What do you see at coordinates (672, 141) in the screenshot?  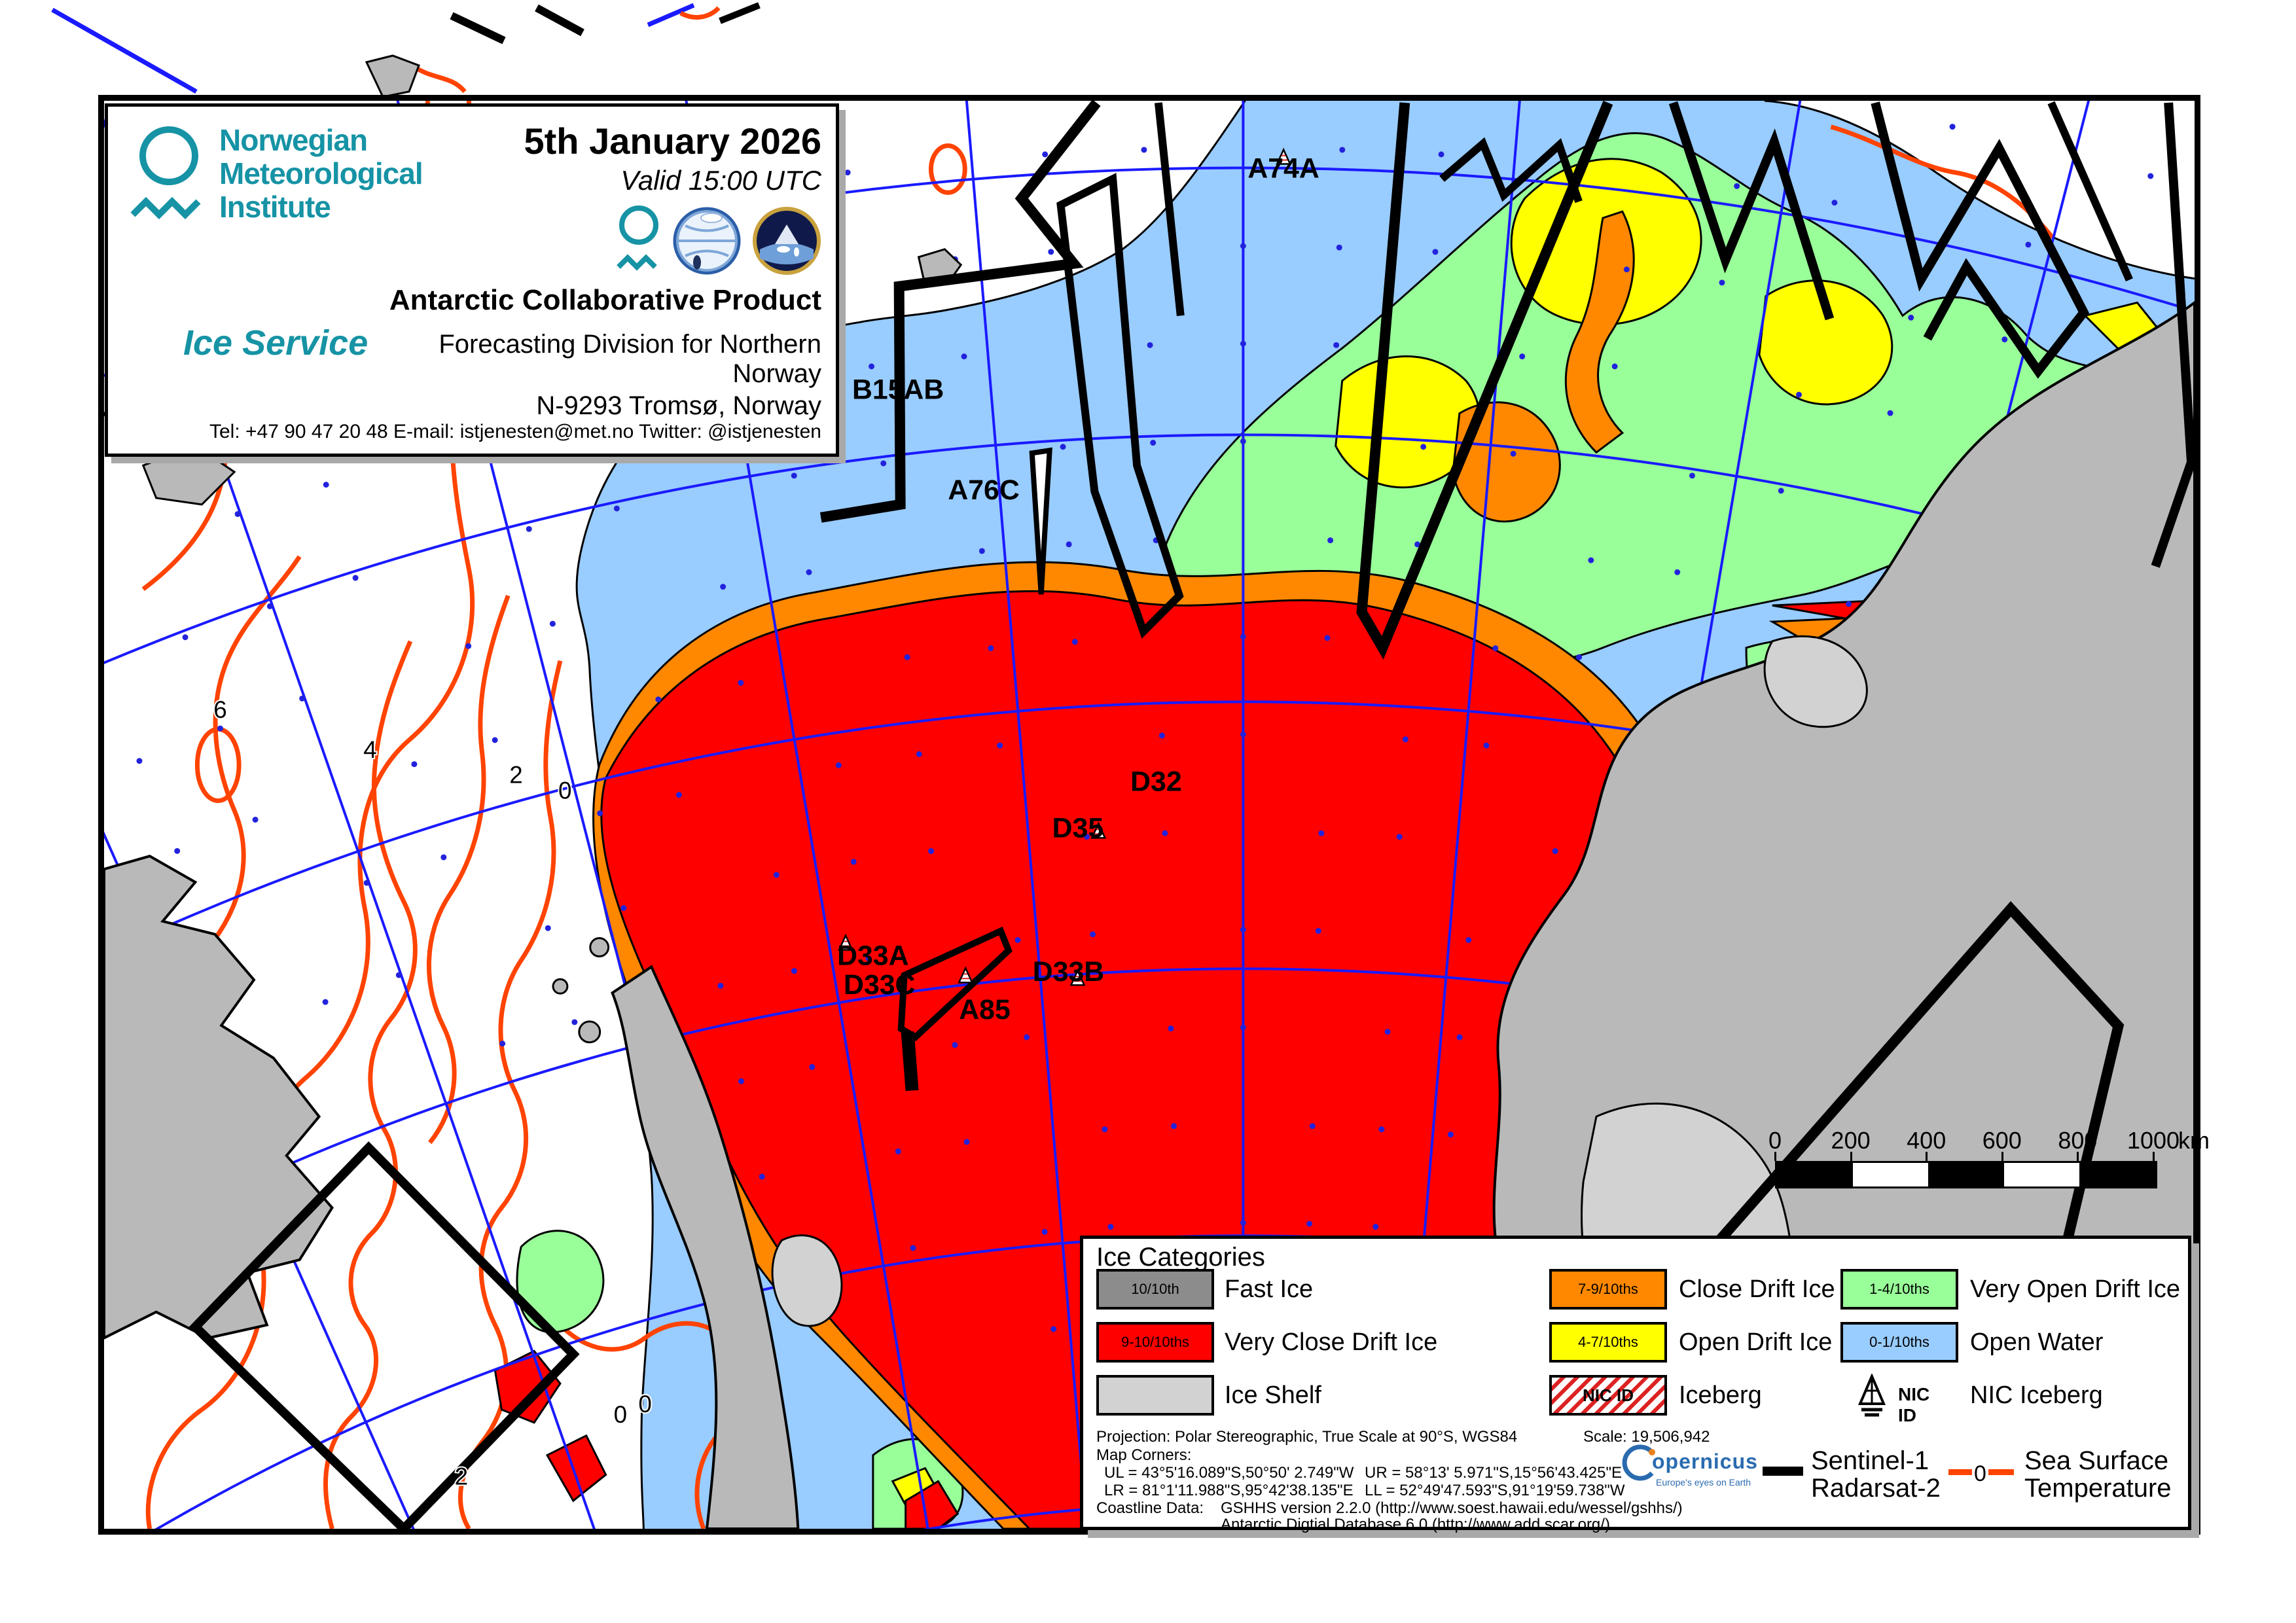 I see `chart-date: 5th January 2026` at bounding box center [672, 141].